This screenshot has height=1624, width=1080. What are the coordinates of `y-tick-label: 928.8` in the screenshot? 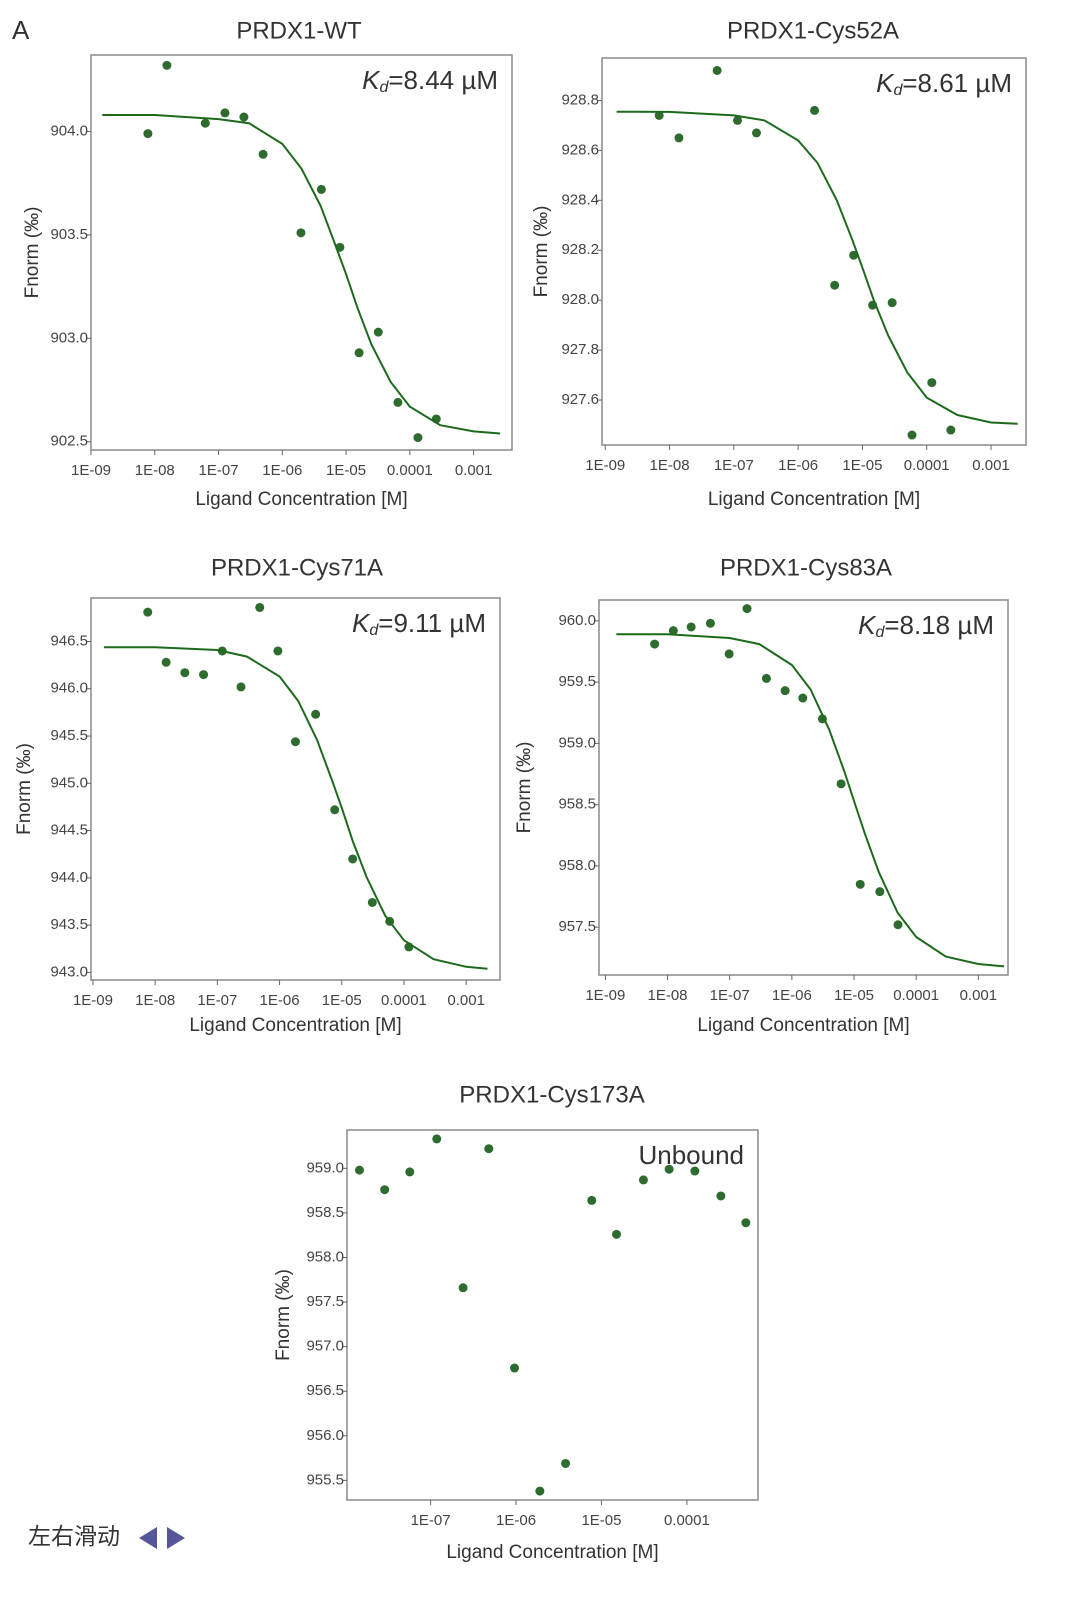 It's located at (580, 99).